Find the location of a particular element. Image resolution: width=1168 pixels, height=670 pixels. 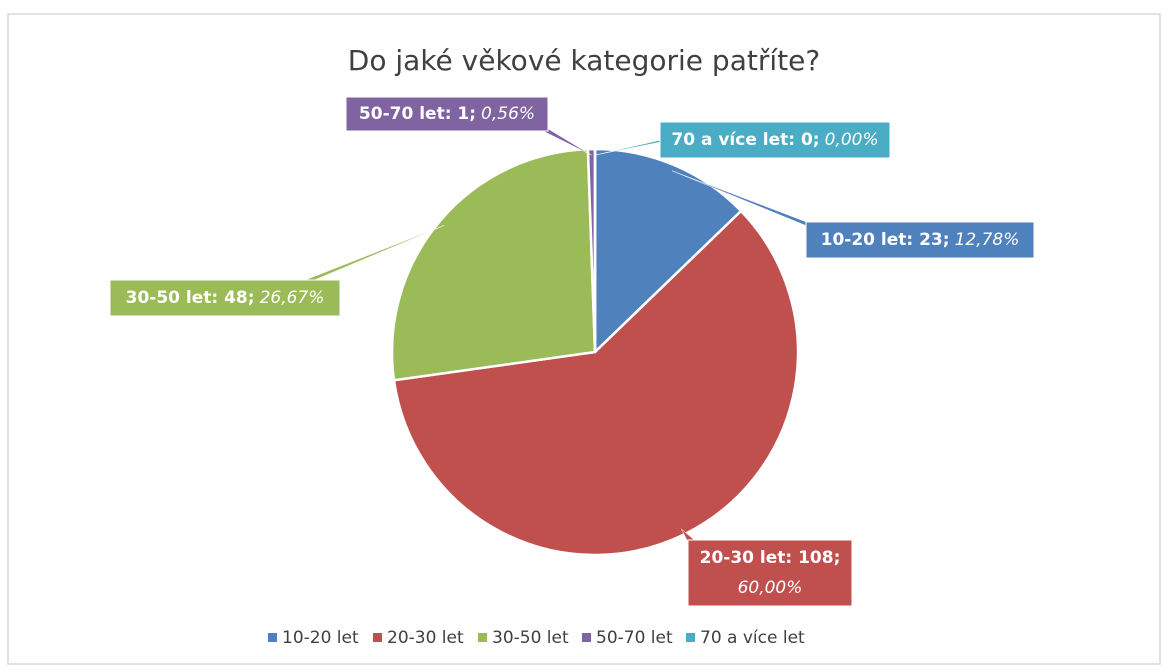

data-label-value: 70 a více let: 0; is located at coordinates (745, 140).